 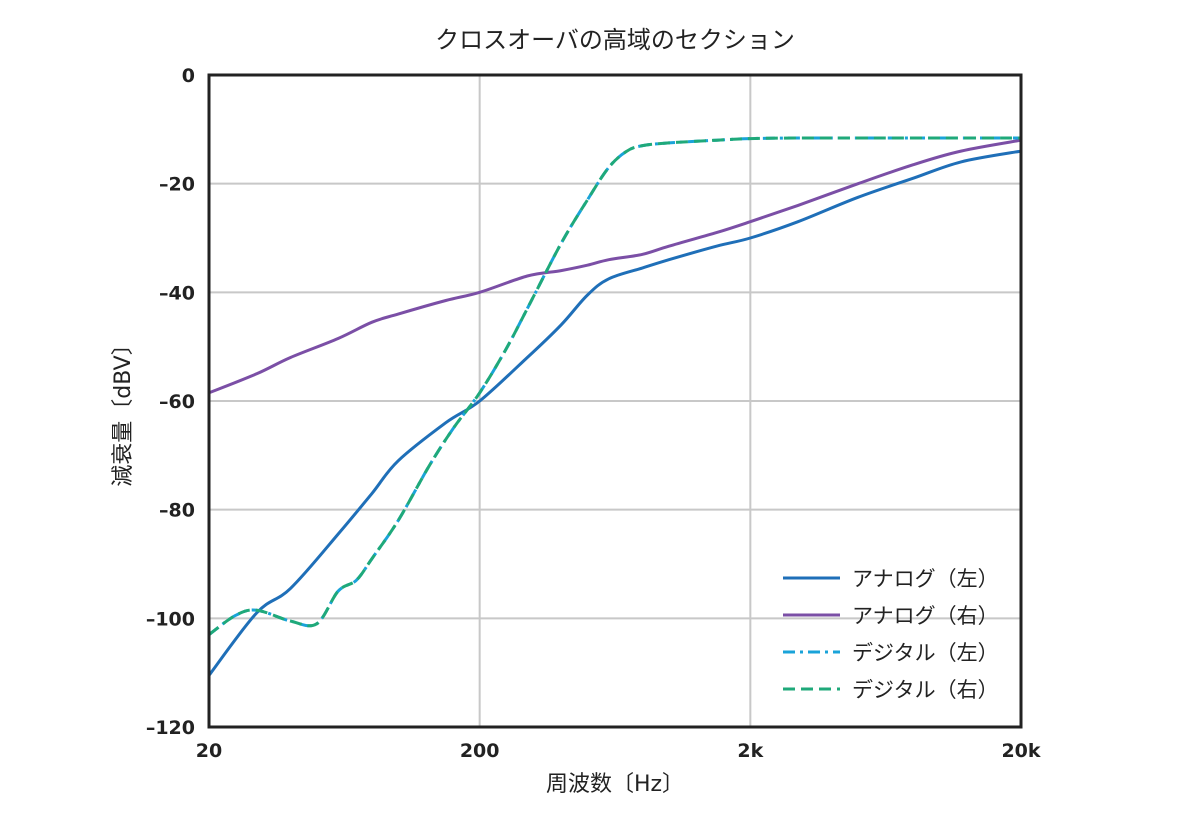 What do you see at coordinates (123, 409) in the screenshot?
I see `y-axis-title: 減衰量〔dBV〕` at bounding box center [123, 409].